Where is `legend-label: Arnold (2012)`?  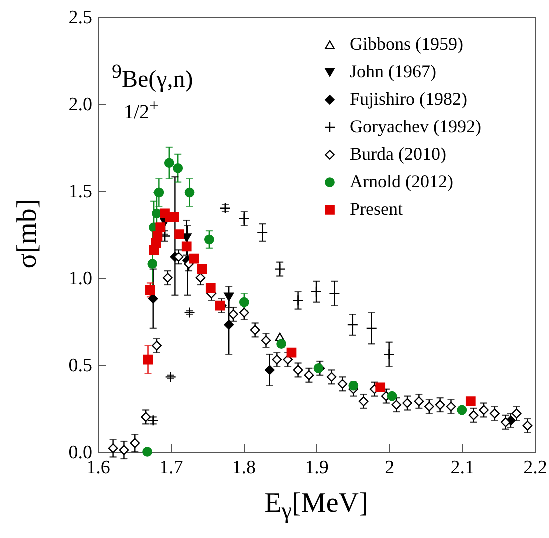
legend-label: Arnold (2012) is located at coordinates (402, 182).